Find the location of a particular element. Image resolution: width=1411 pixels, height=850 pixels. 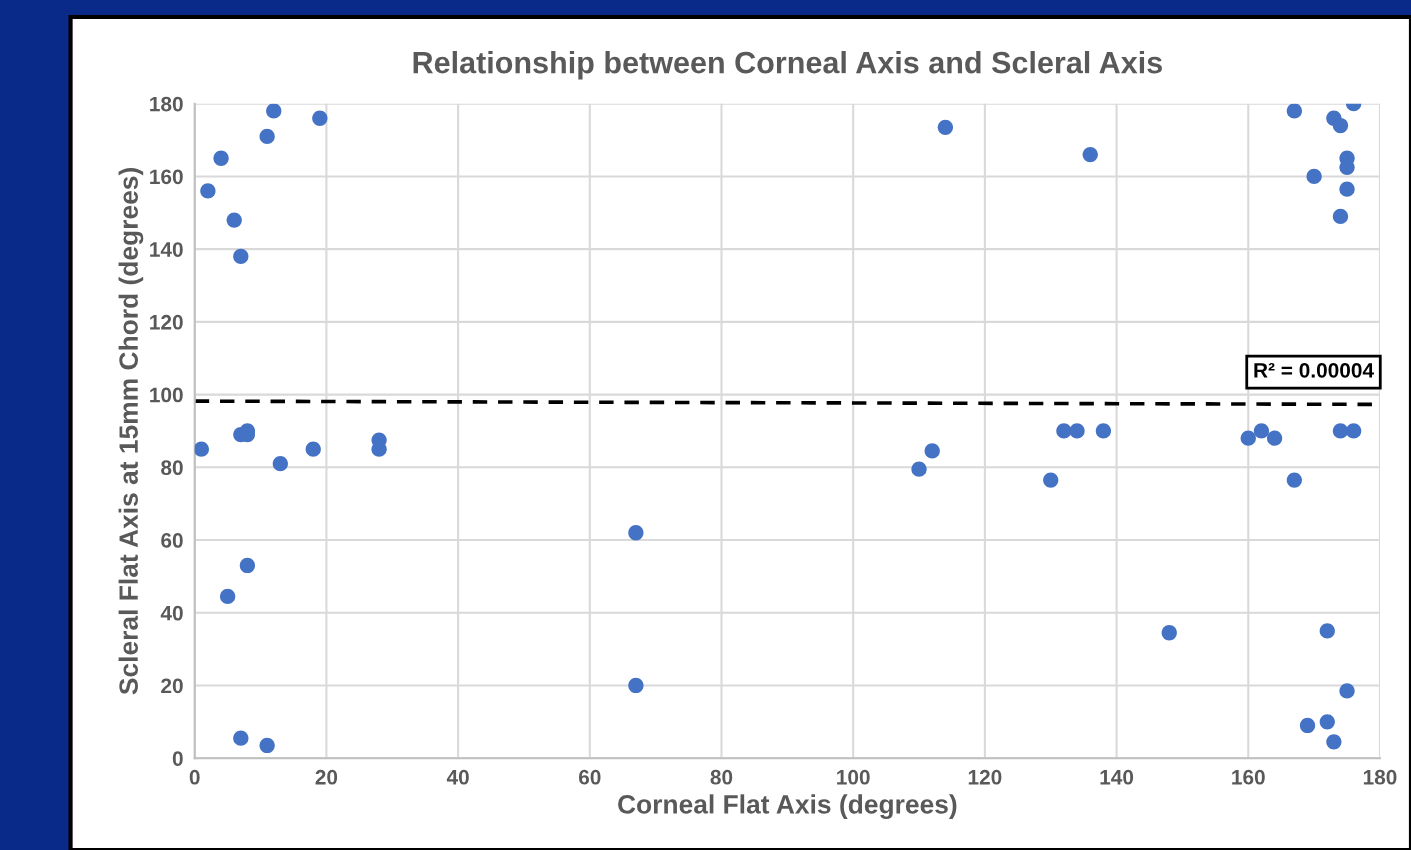

x-tick-label: 40 is located at coordinates (457, 777).